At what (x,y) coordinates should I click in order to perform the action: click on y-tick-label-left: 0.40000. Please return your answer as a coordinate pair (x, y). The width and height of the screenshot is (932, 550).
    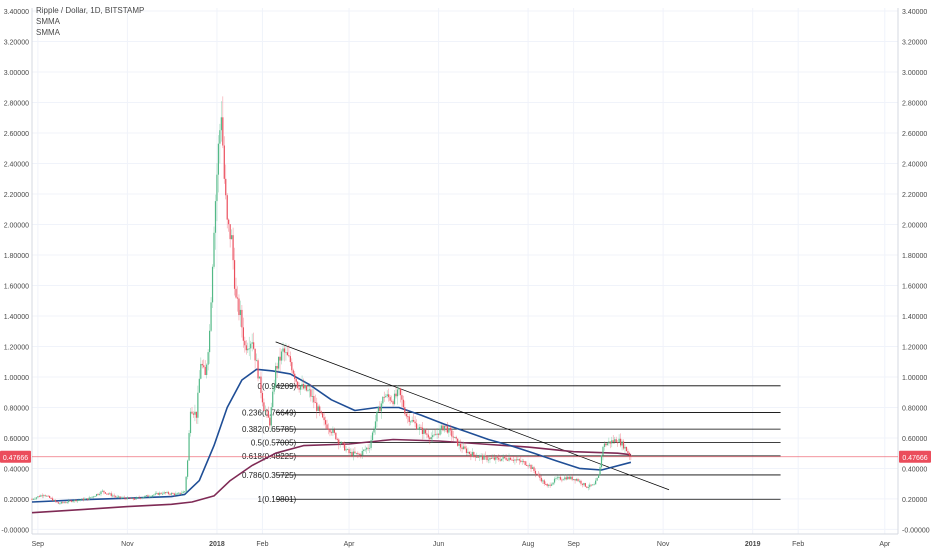
    Looking at the image, I should click on (16, 469).